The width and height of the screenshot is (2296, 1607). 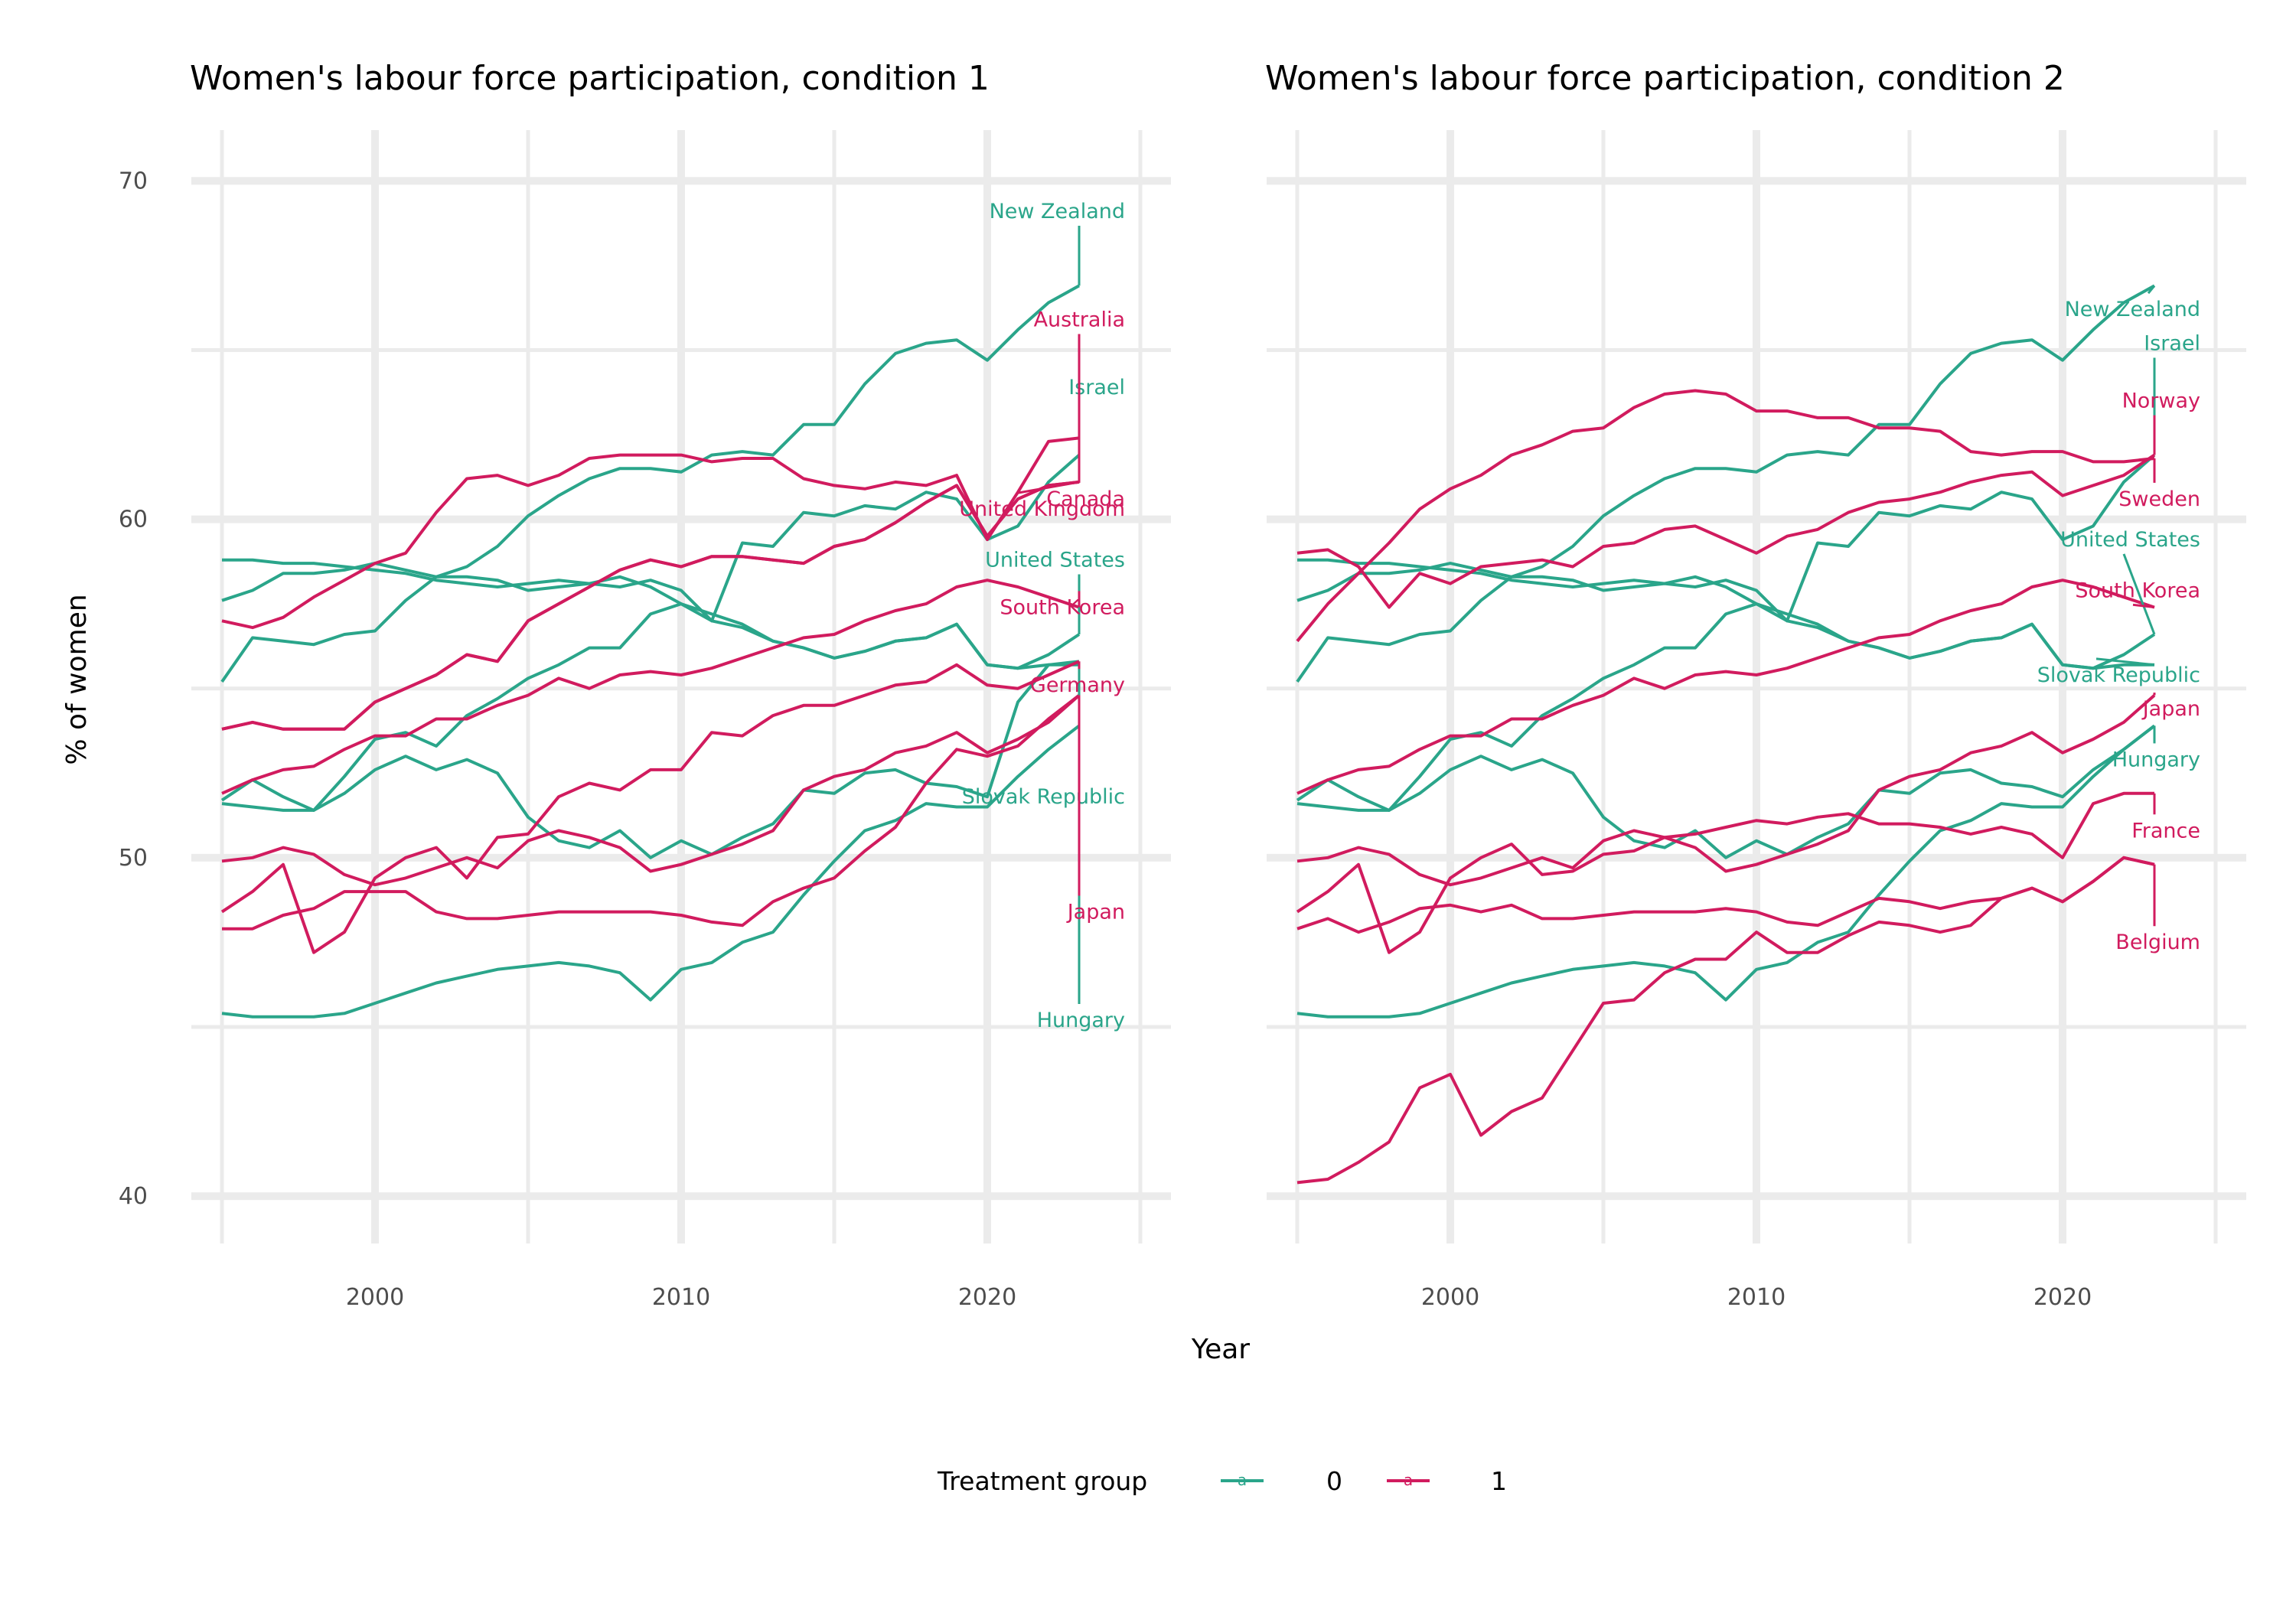 What do you see at coordinates (133, 181) in the screenshot?
I see `y-tick-label: 70` at bounding box center [133, 181].